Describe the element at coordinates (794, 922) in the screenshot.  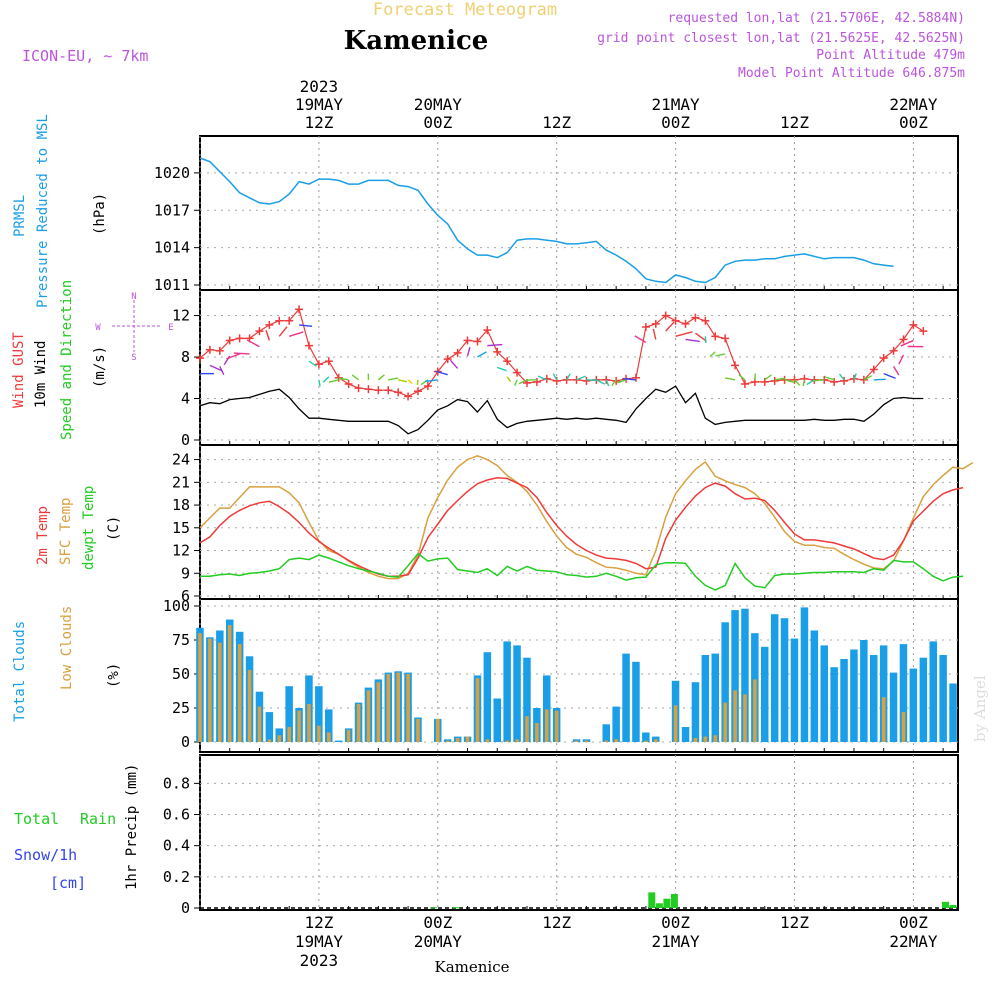
I see `bottom-time-hour: 12Z` at that location.